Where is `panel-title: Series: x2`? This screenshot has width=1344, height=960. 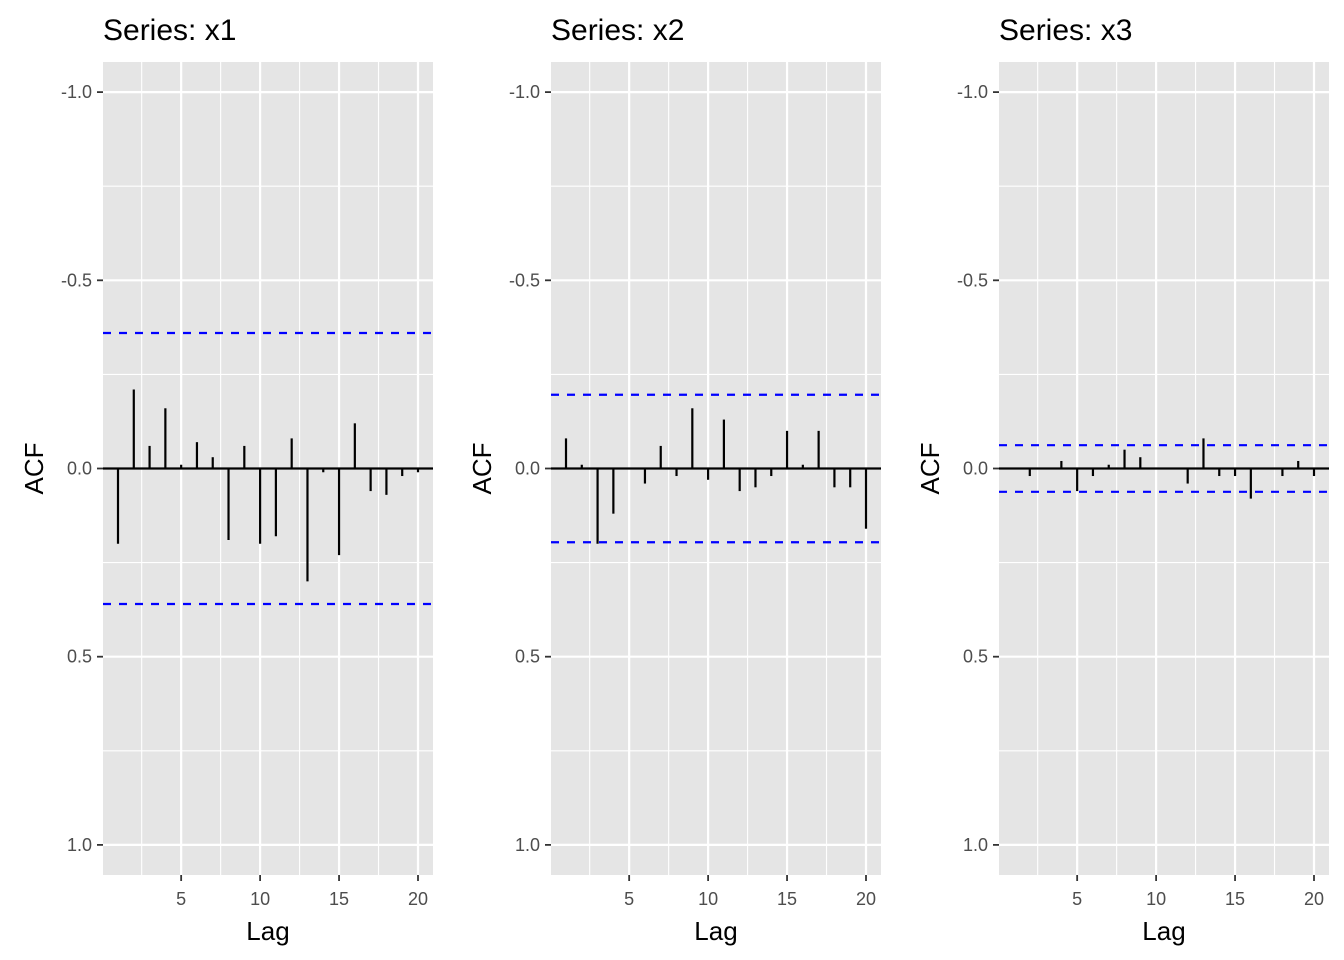
panel-title: Series: x2 is located at coordinates (617, 30).